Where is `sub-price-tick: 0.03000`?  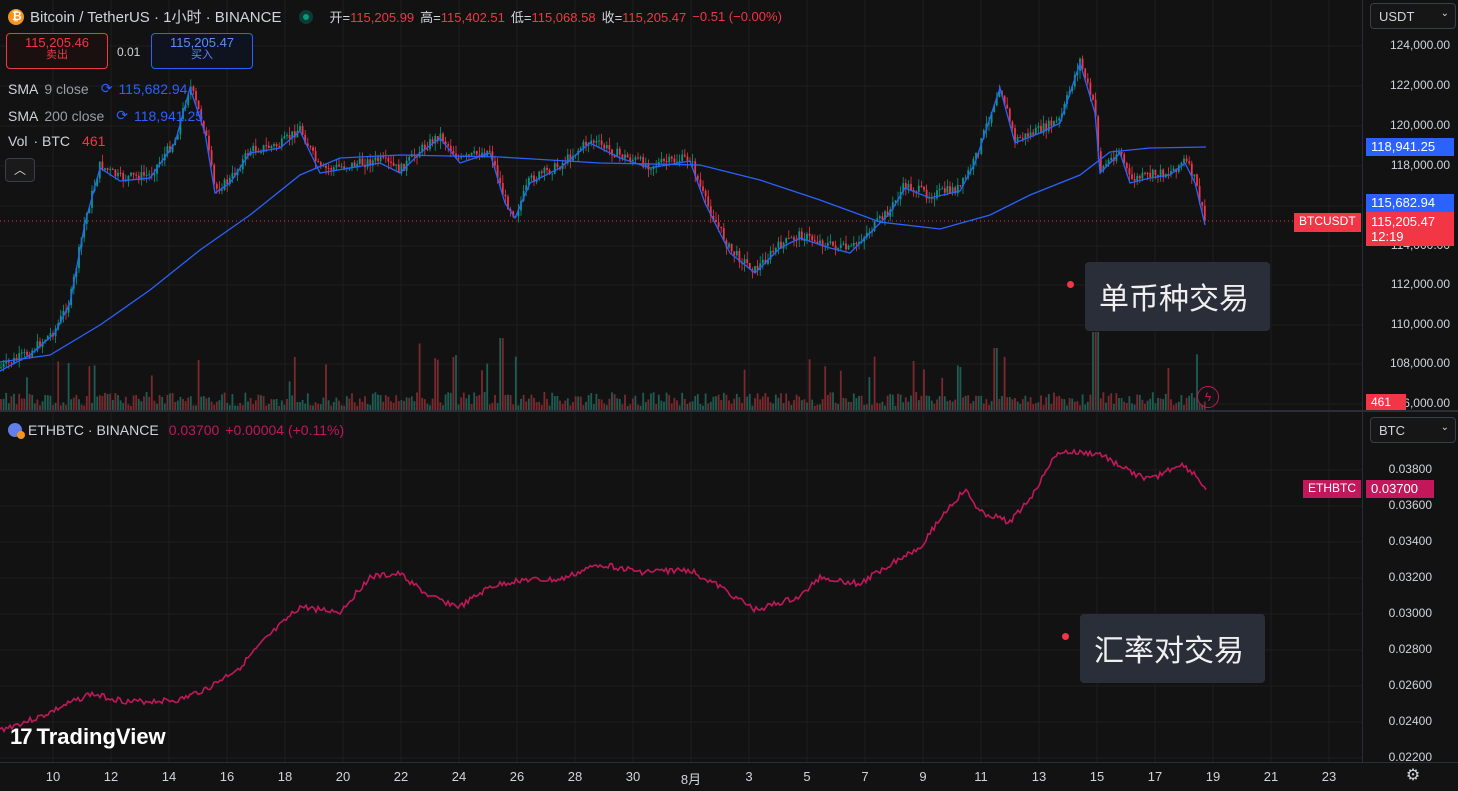 sub-price-tick: 0.03000 is located at coordinates (1410, 613).